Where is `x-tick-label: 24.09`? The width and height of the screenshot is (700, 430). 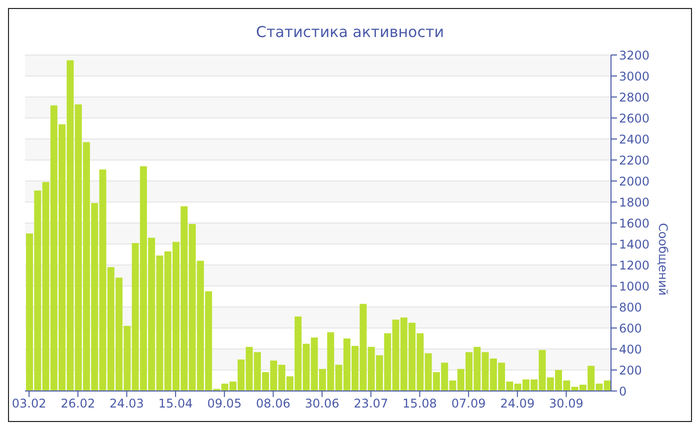
x-tick-label: 24.09 is located at coordinates (517, 403).